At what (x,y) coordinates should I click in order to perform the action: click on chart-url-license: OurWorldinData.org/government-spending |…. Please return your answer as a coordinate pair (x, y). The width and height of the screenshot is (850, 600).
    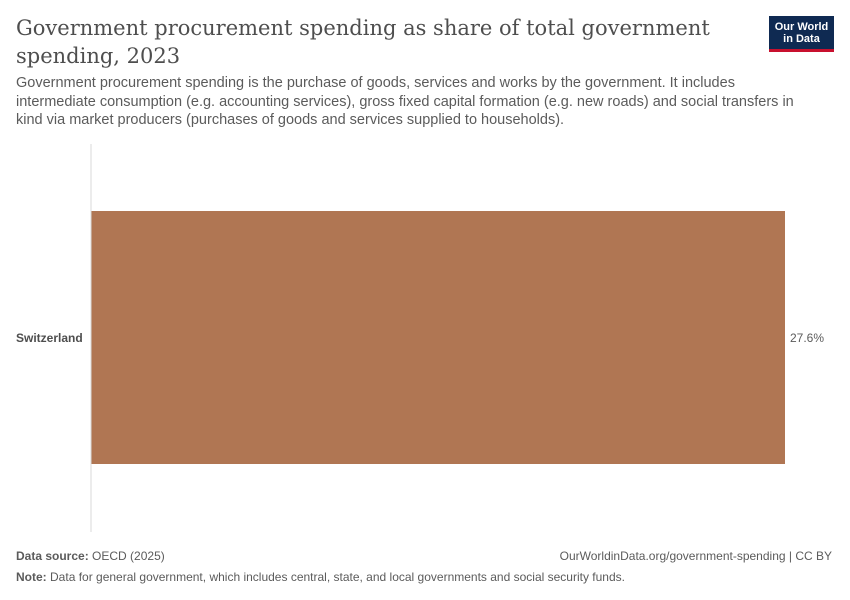
    Looking at the image, I should click on (695, 556).